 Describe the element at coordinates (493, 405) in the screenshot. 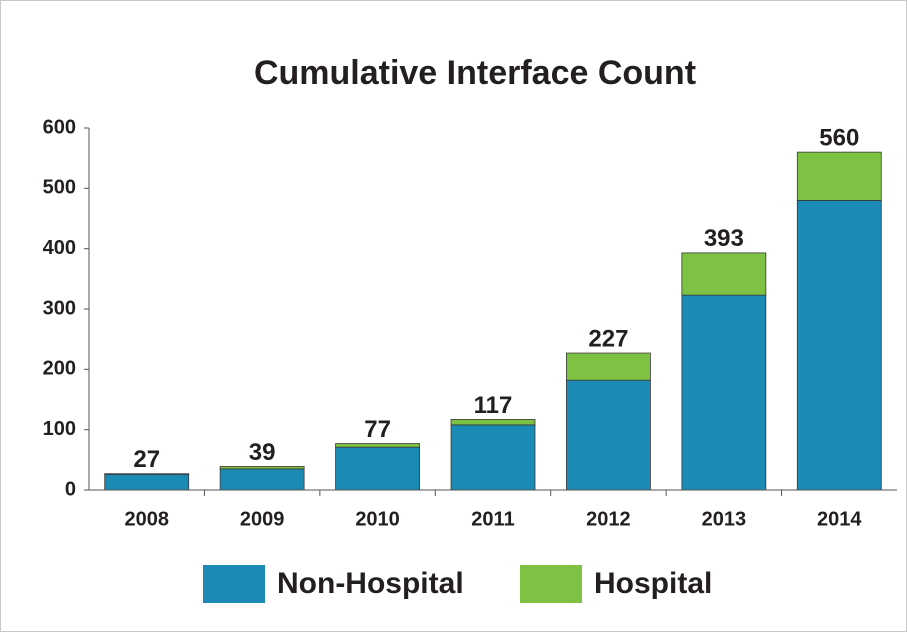

I see `total-label: 117` at that location.